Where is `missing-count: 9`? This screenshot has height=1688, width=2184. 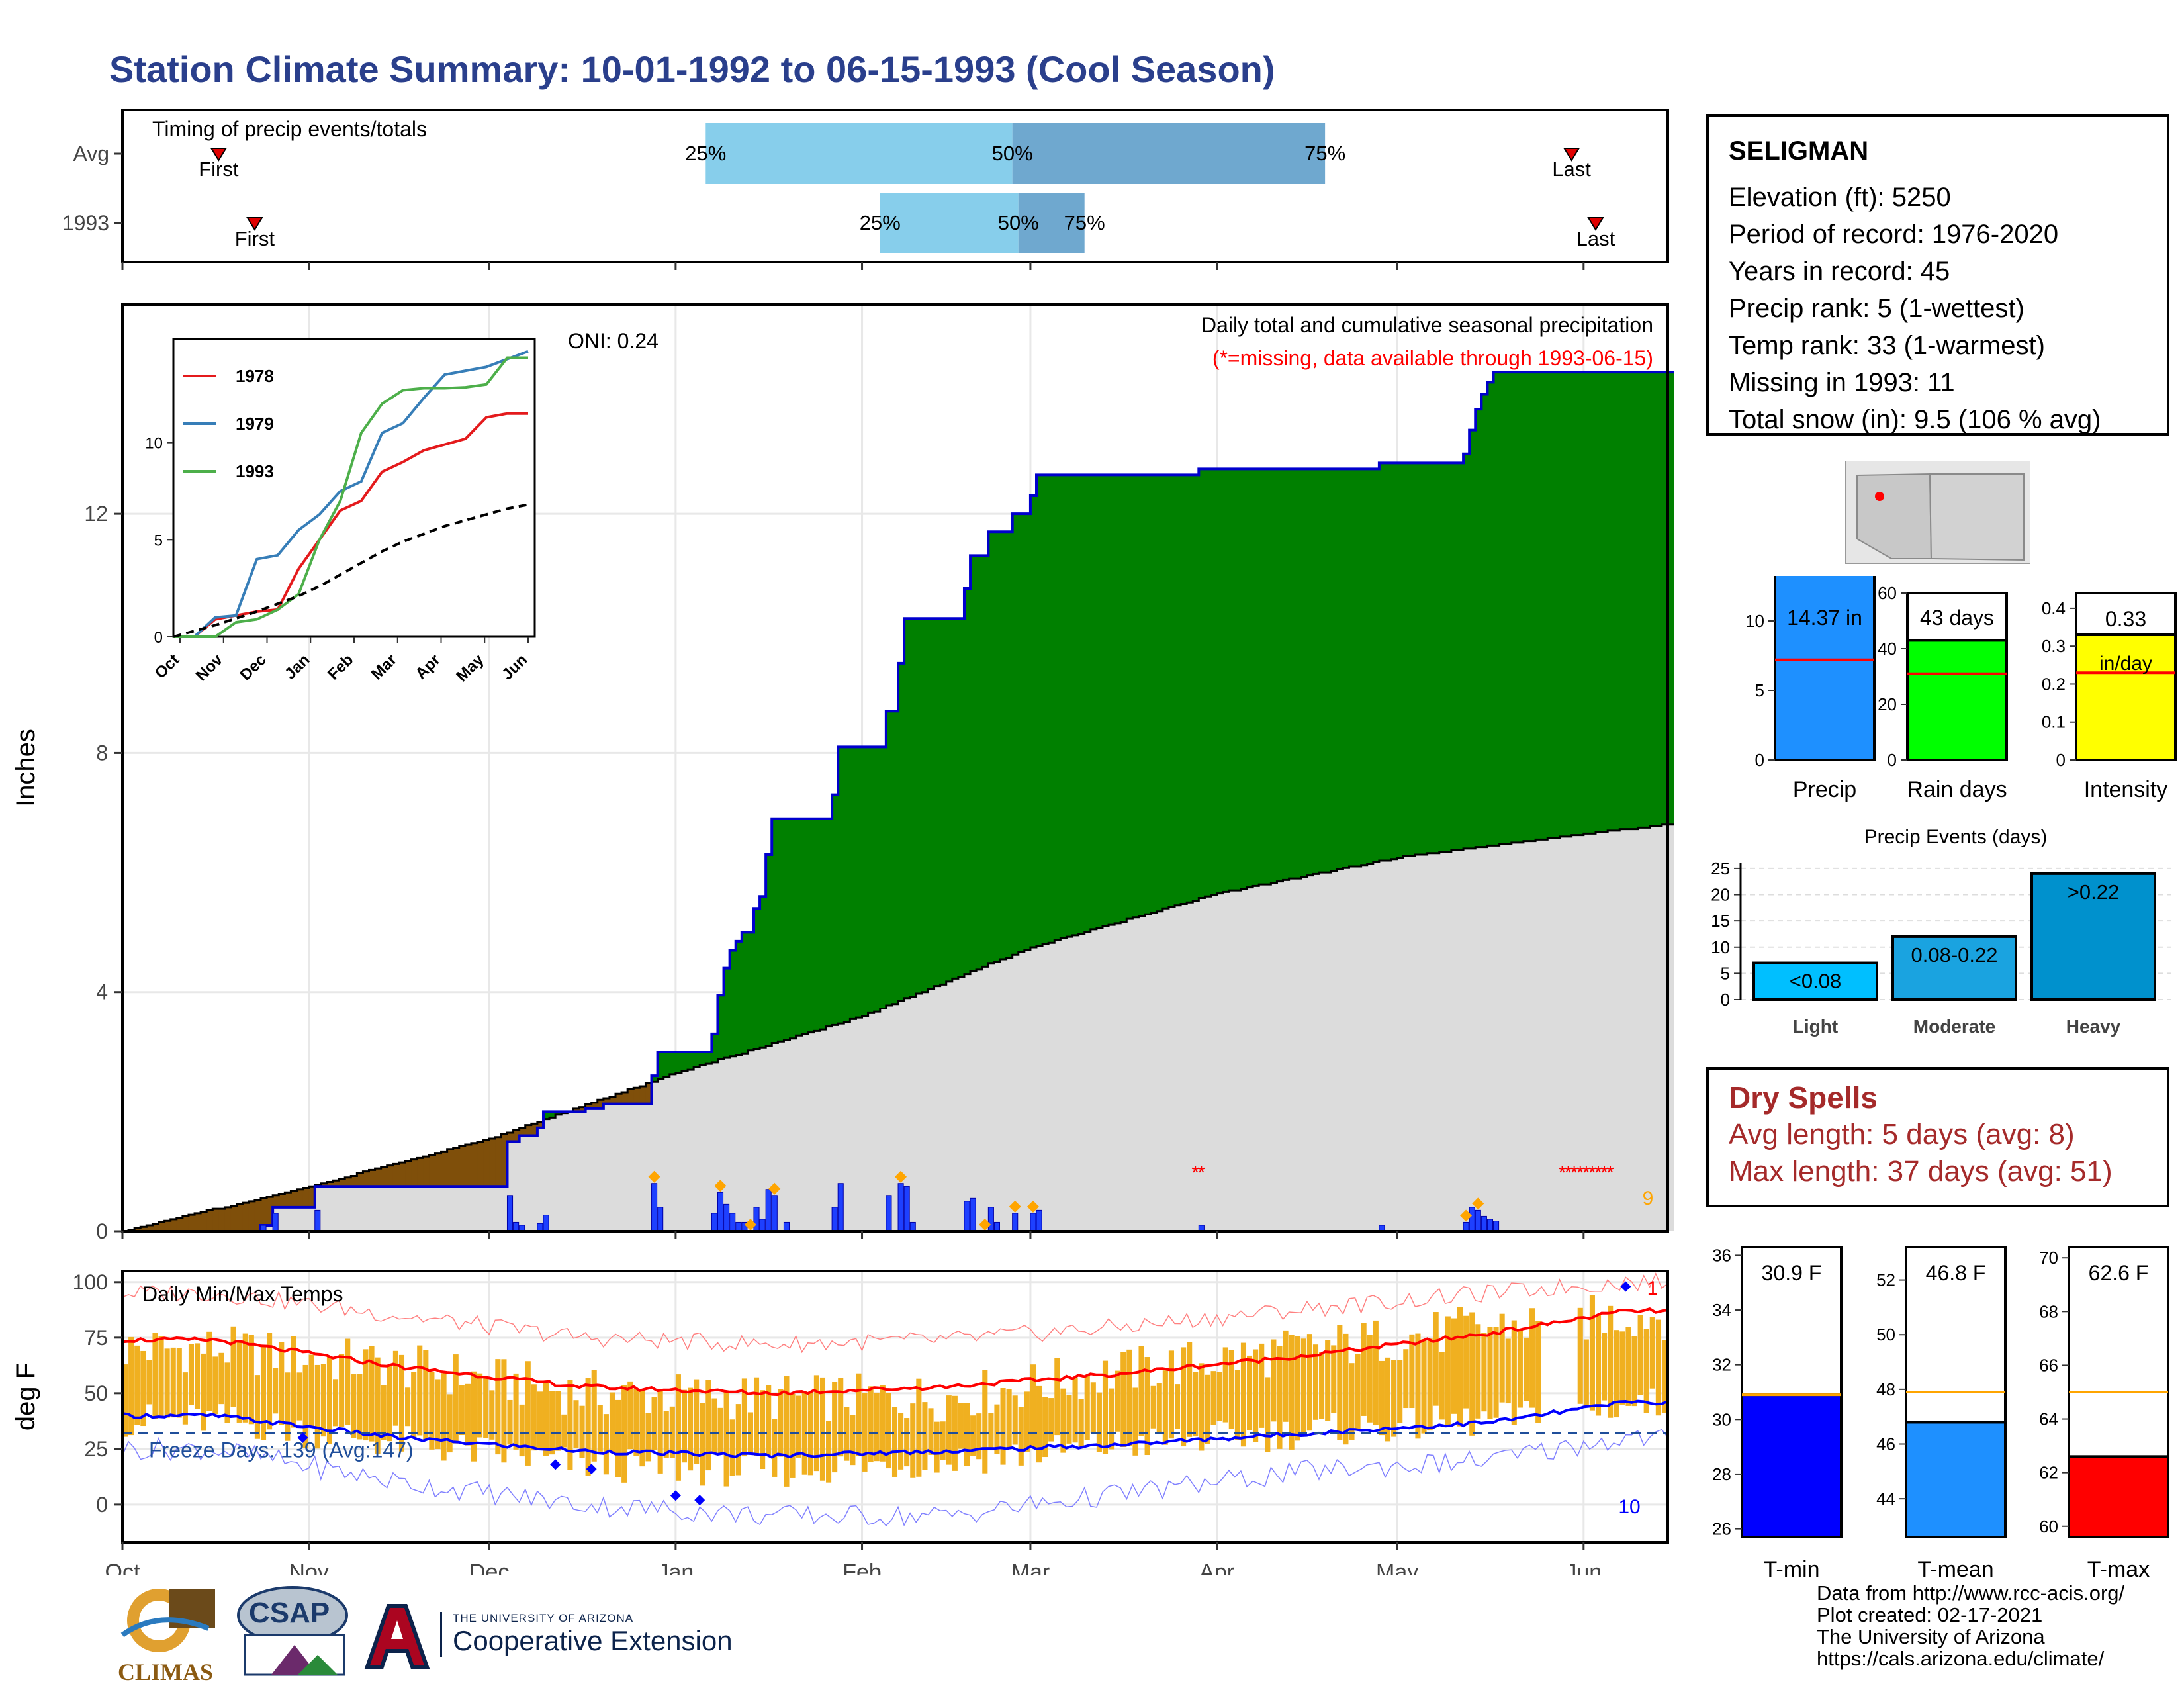
missing-count: 9 is located at coordinates (1649, 1198).